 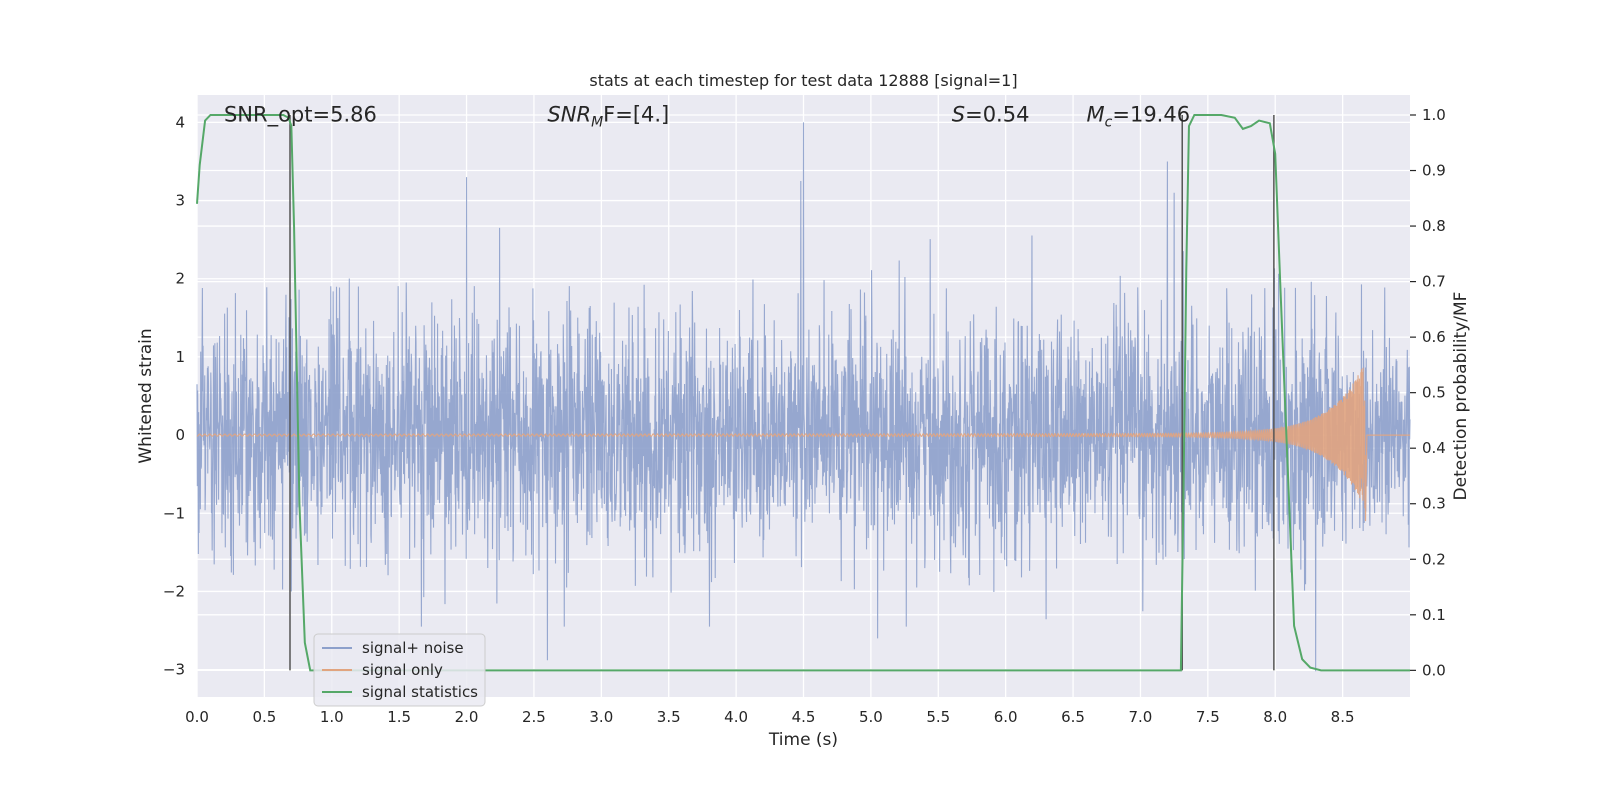 What do you see at coordinates (1434, 282) in the screenshot?
I see `y-right-tick-label: 0.7` at bounding box center [1434, 282].